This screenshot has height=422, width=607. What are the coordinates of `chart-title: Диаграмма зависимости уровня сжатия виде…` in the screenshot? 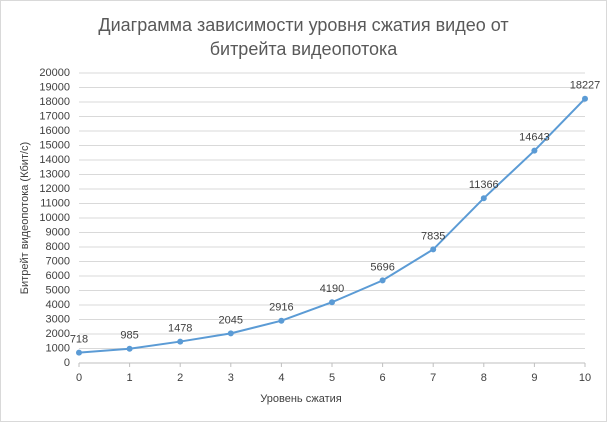 It's located at (303, 37).